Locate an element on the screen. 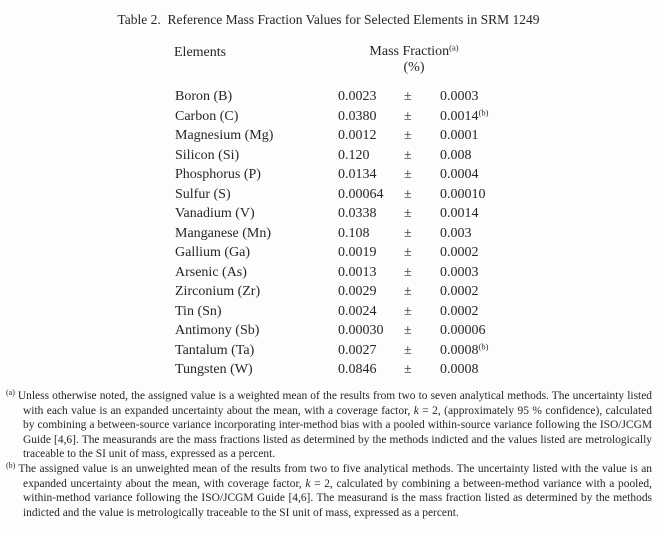 The height and width of the screenshot is (534, 657). uncertainty-value: 0.0008 is located at coordinates (486, 370).